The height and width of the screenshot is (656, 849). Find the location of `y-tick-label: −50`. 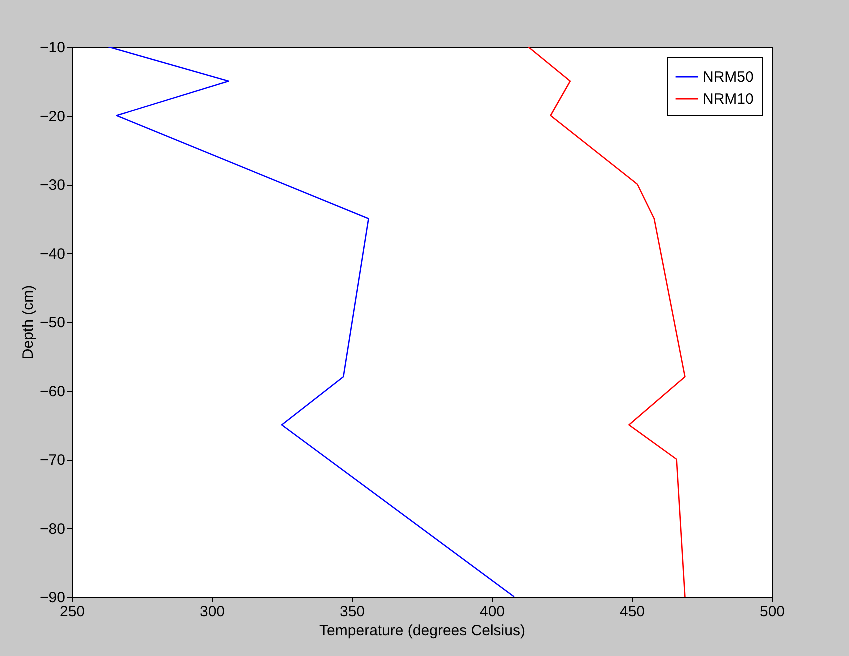

y-tick-label: −50 is located at coordinates (53, 323).